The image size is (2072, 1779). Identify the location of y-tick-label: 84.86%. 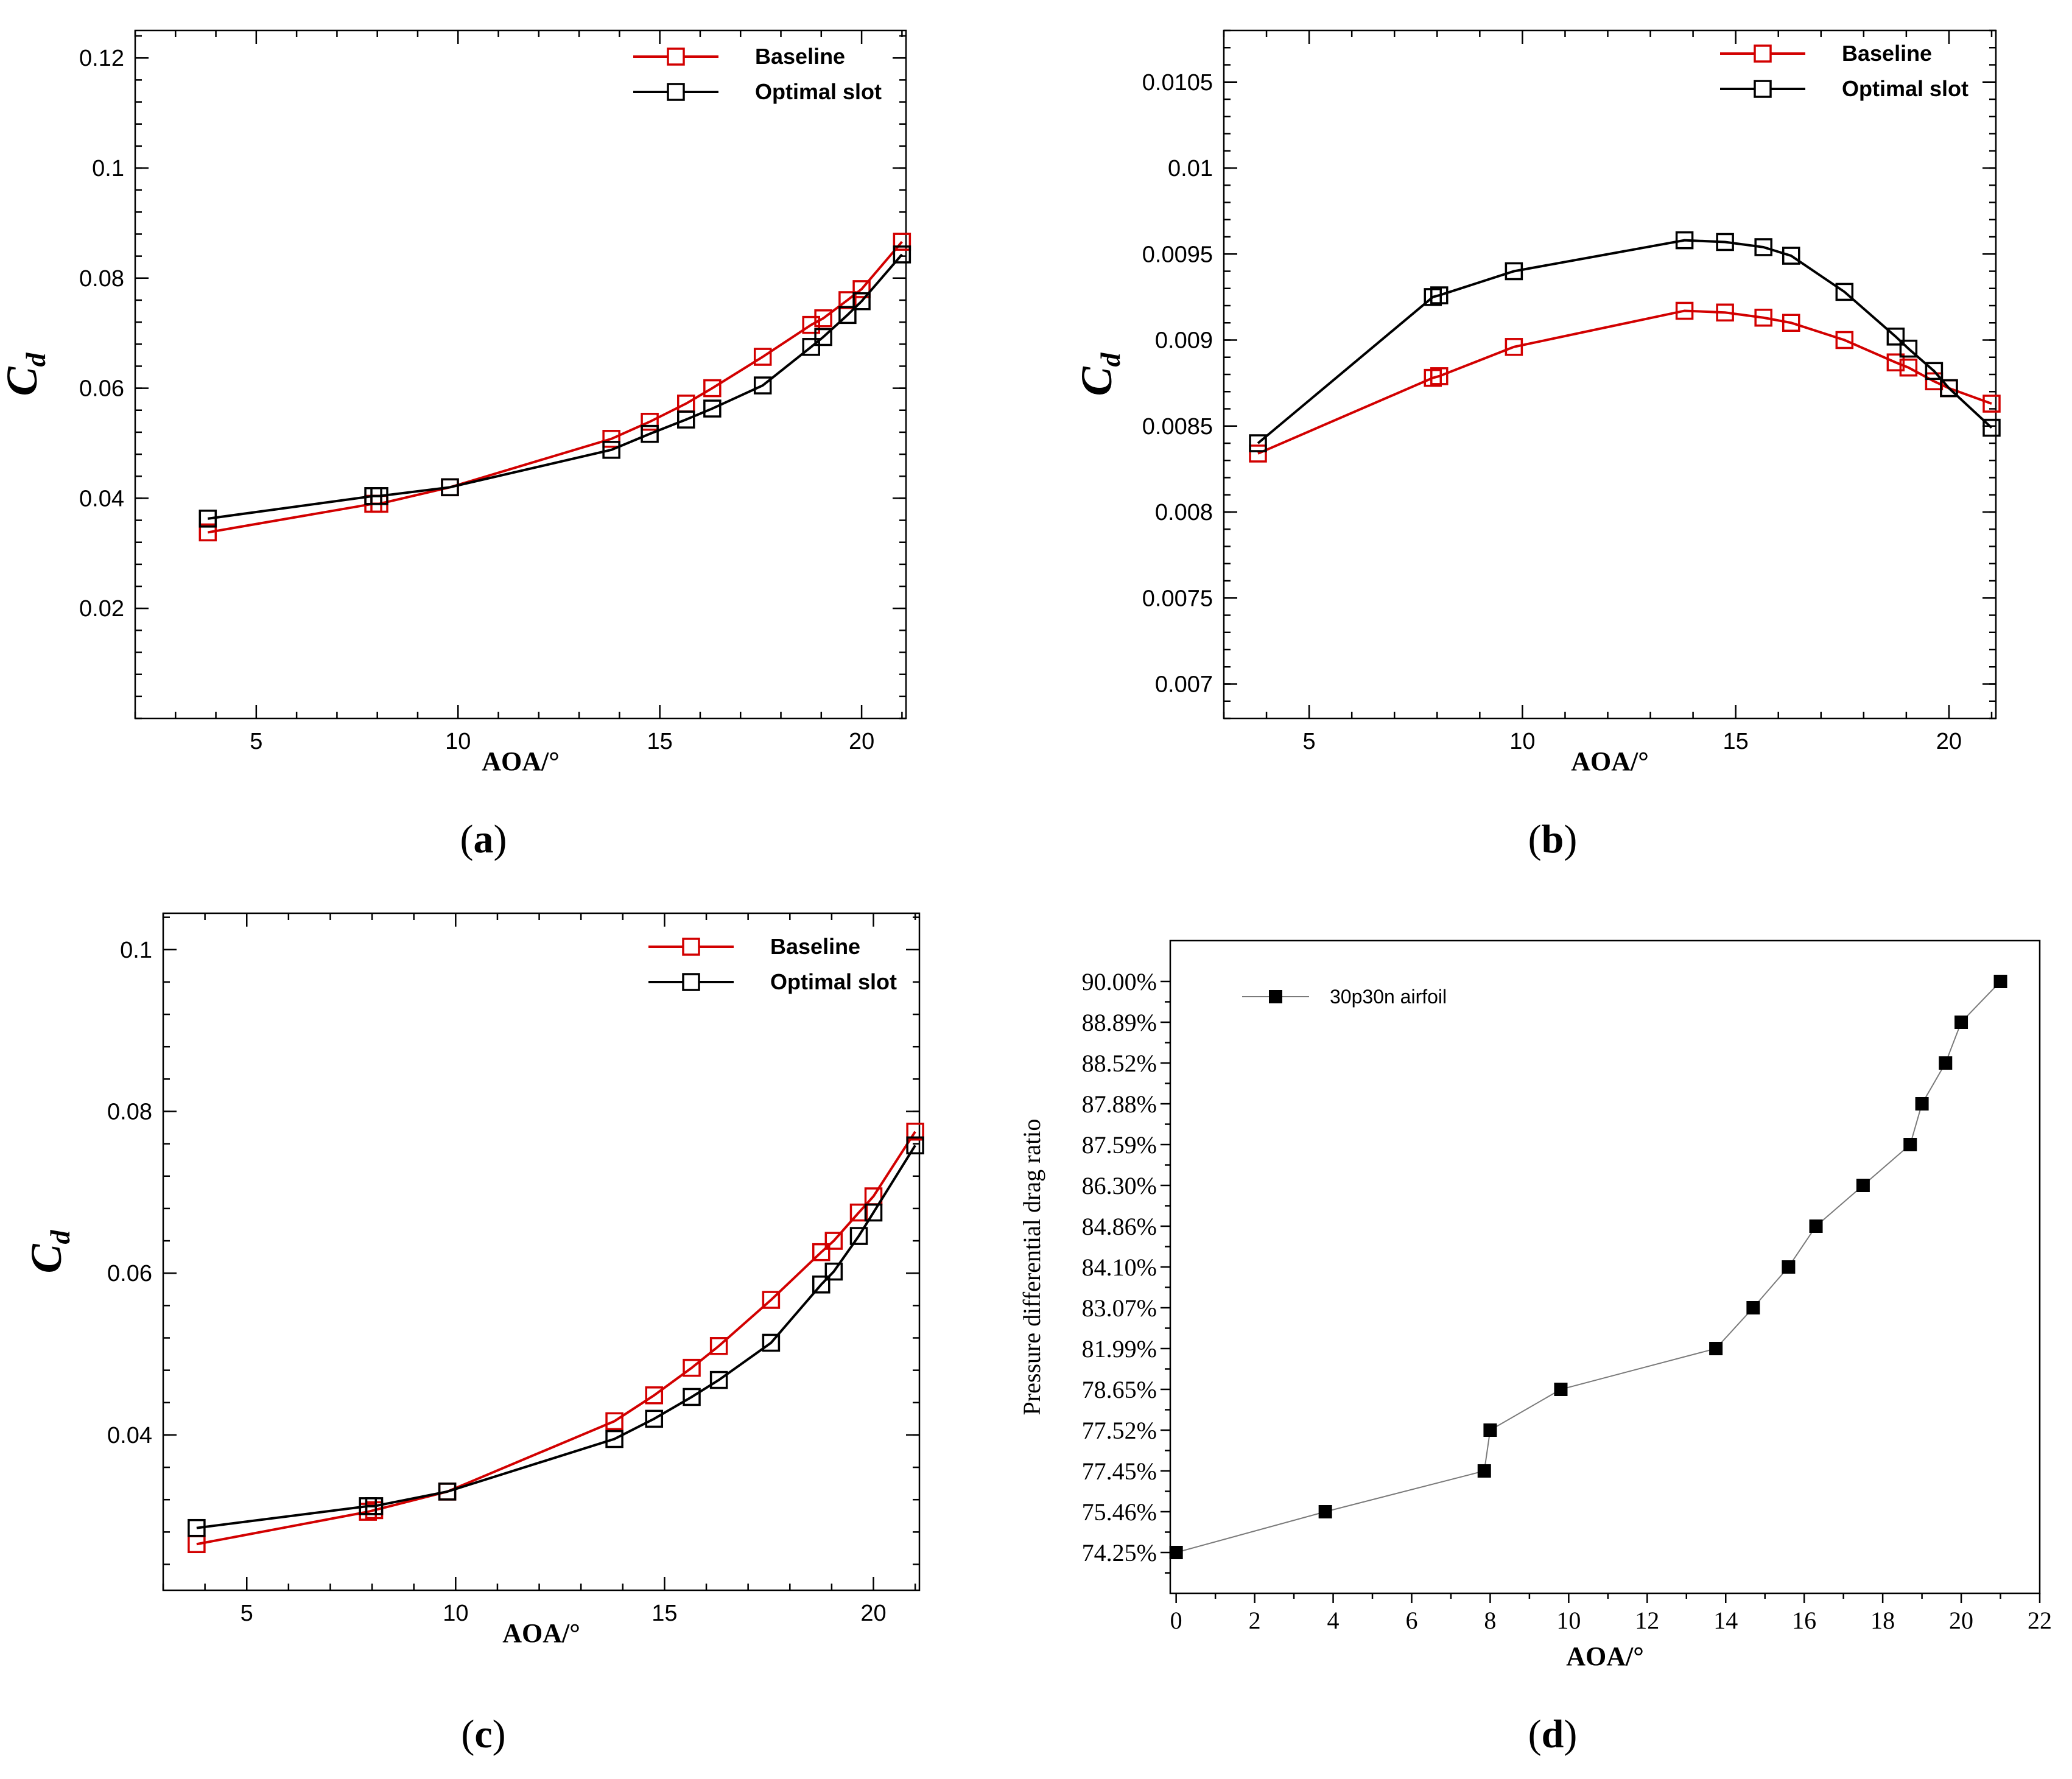
(1119, 1226).